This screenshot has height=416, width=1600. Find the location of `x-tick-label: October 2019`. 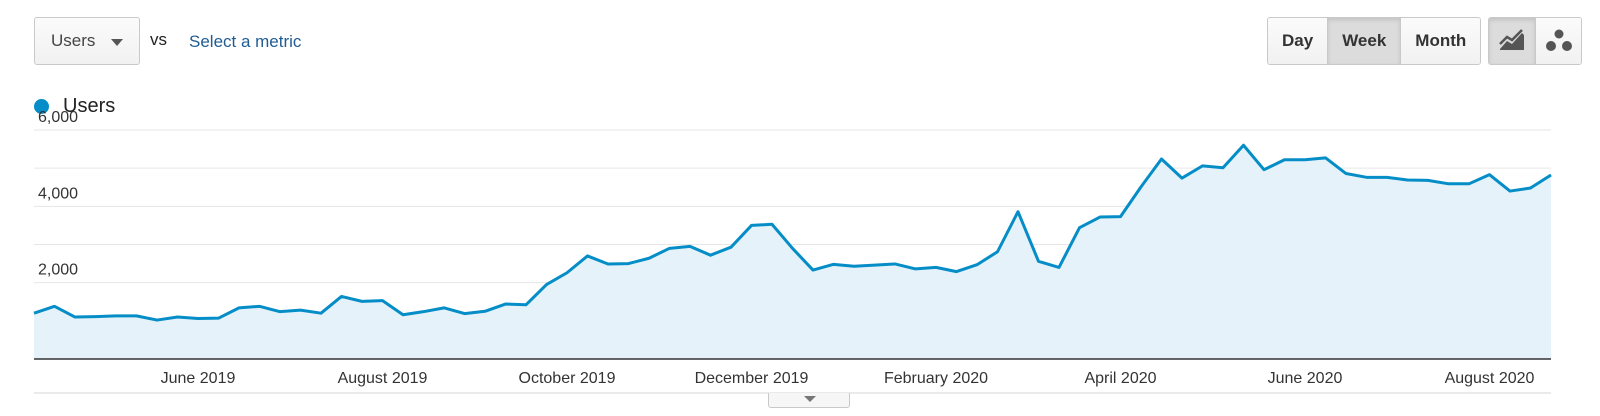

x-tick-label: October 2019 is located at coordinates (567, 378).